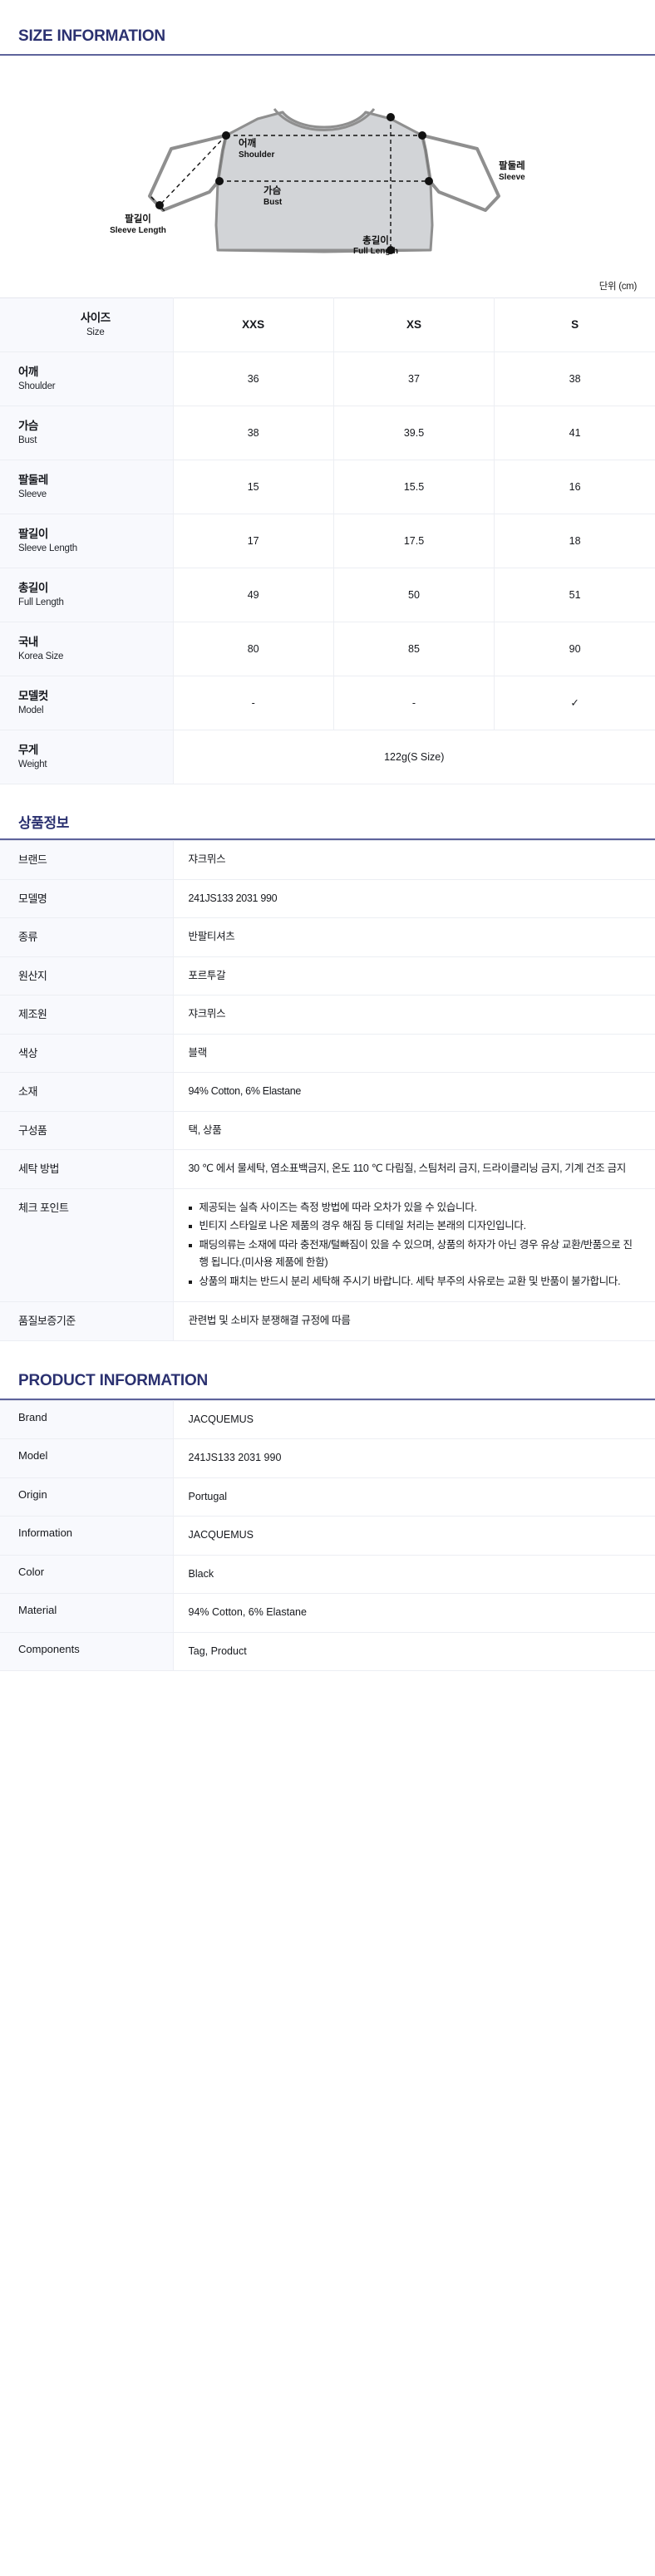 This screenshot has height=2576, width=655. Describe the element at coordinates (87, 1575) in the screenshot. I see `info-label: Color` at that location.